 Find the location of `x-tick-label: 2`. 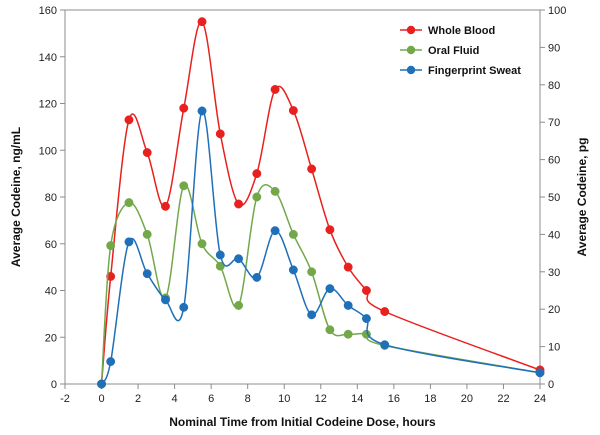

x-tick-label: 2 is located at coordinates (138, 399).